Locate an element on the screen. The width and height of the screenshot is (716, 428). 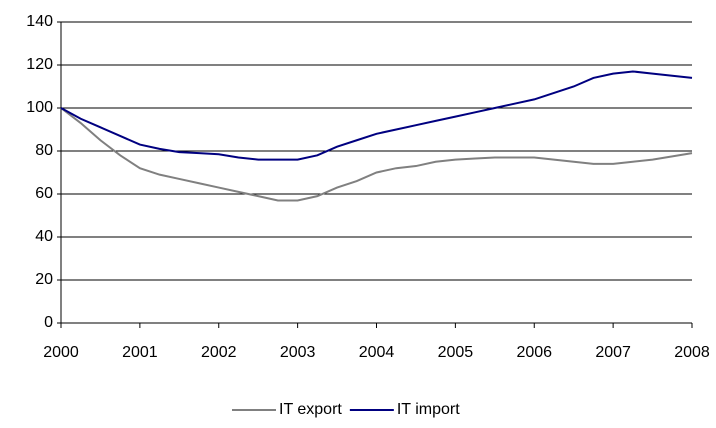
y-tick-label: 20 is located at coordinates (44, 279).